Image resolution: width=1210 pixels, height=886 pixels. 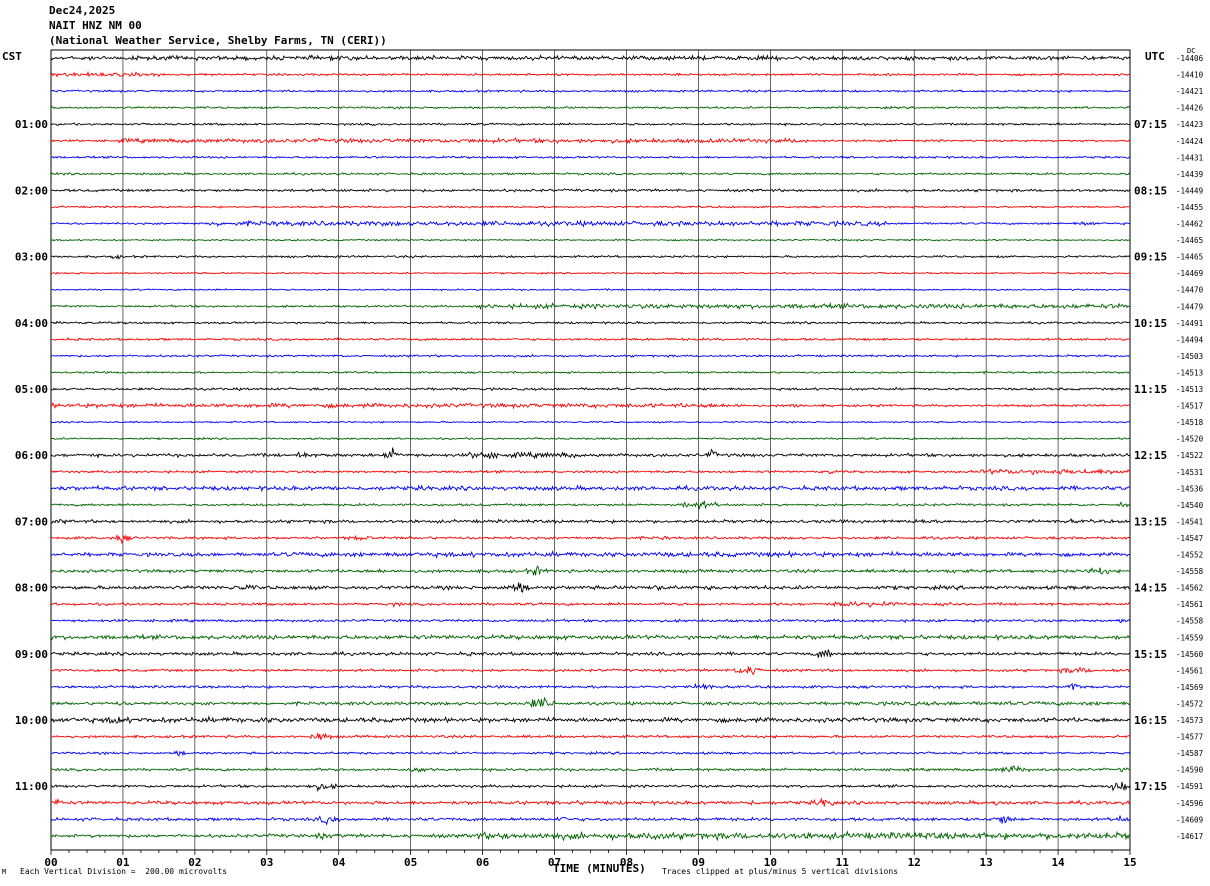 What do you see at coordinates (31, 720) in the screenshot?
I see `left-hour-label: 10:00` at bounding box center [31, 720].